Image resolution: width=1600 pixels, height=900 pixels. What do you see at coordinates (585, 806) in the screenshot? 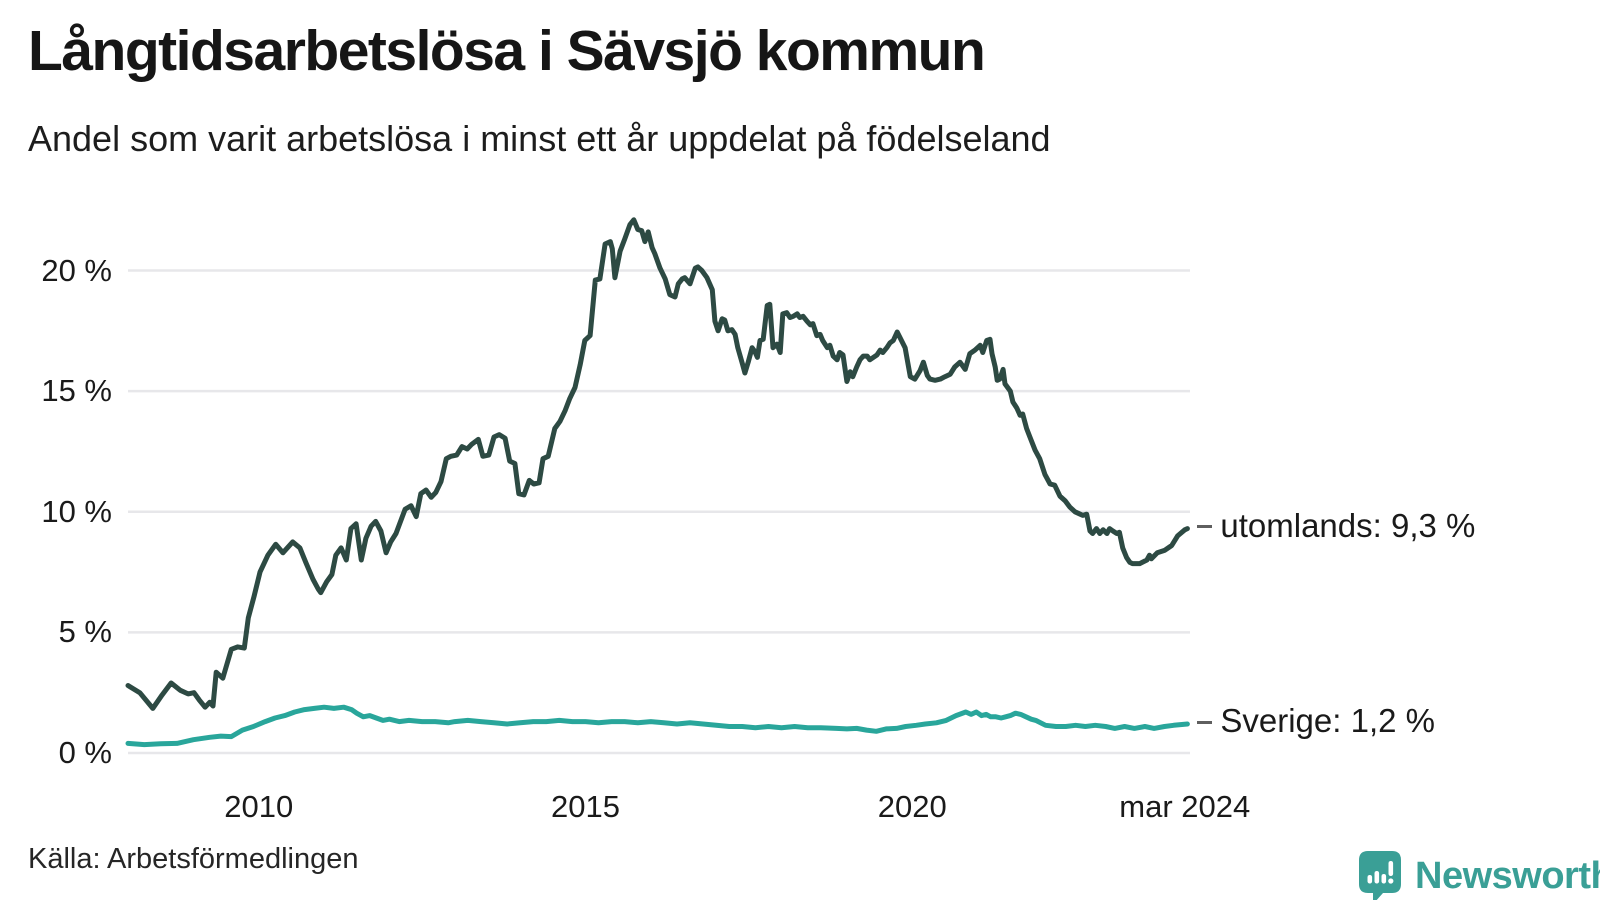
I see `x-tick-label: 2015` at bounding box center [585, 806].